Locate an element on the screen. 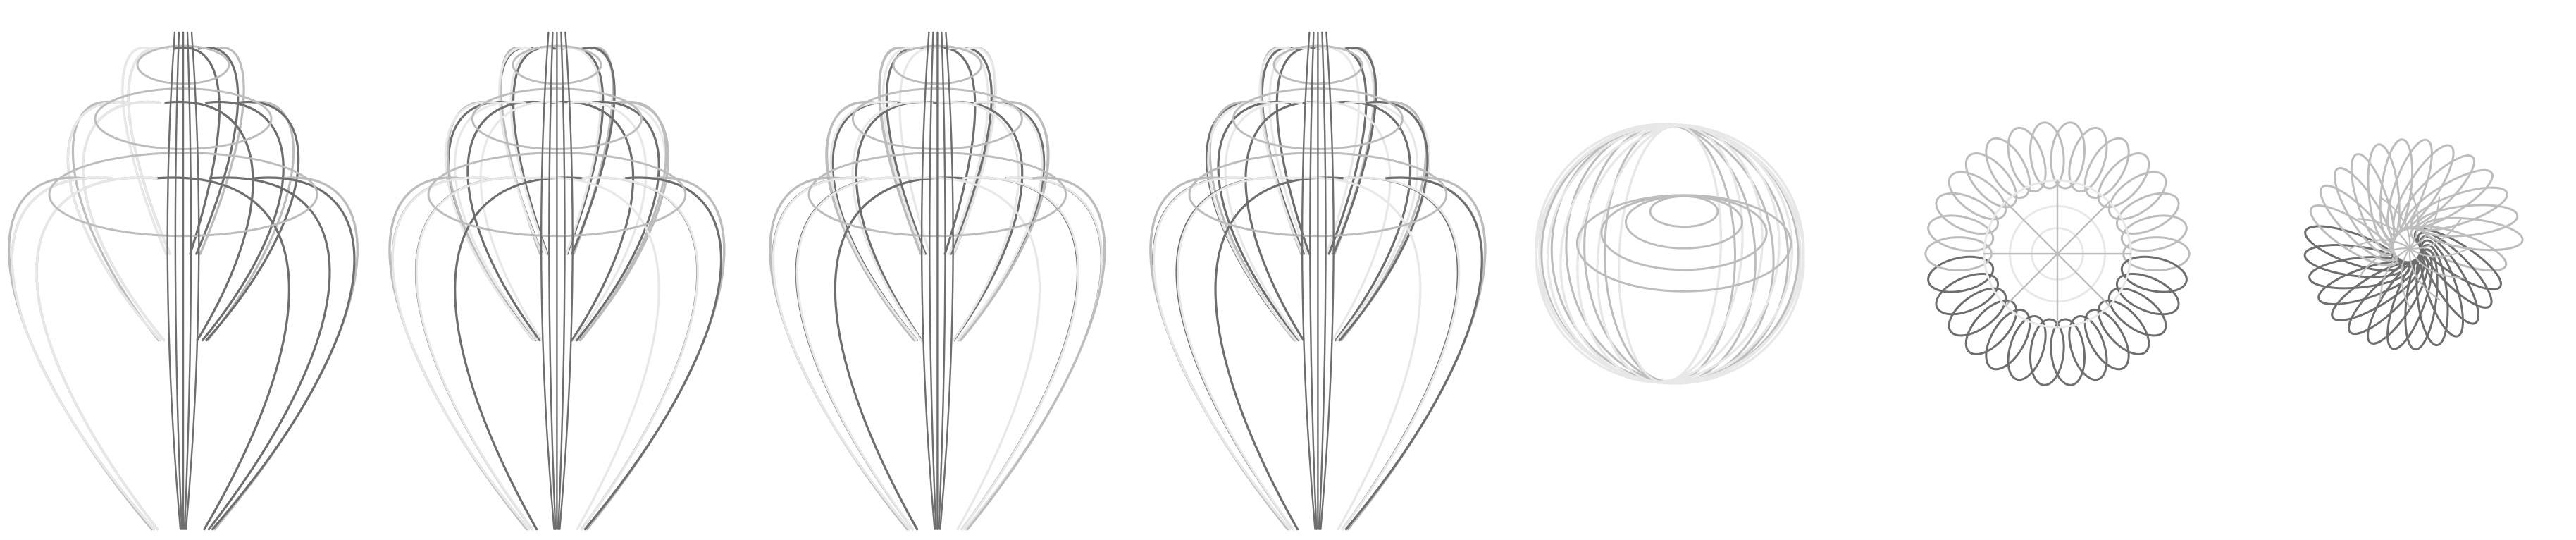 This screenshot has height=540, width=2576. wireframe-shell-top-view is located at coordinates (2057, 270).